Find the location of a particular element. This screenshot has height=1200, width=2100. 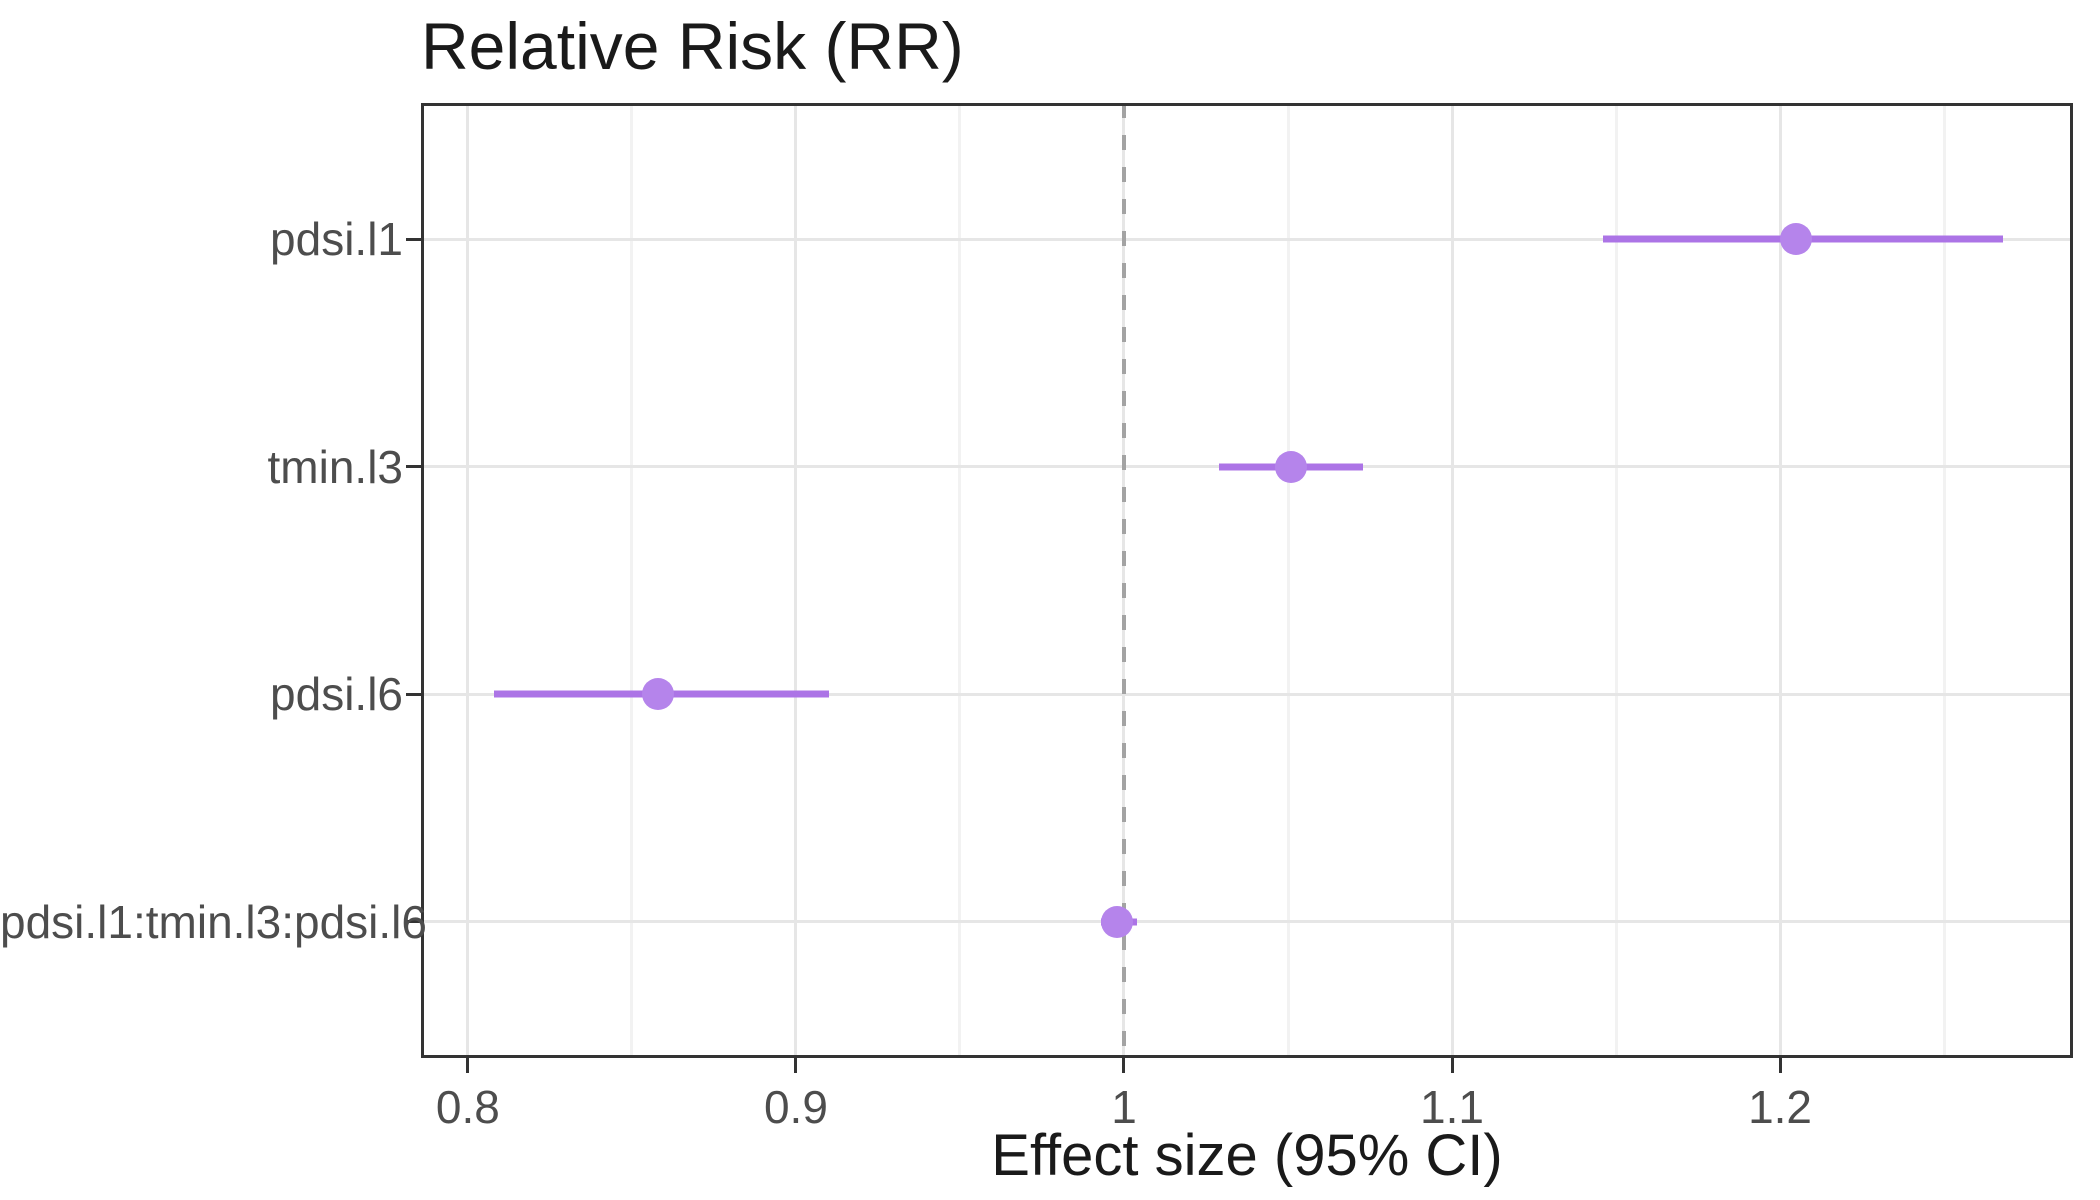

x-axis-title: Effect size (95% CI) is located at coordinates (1247, 1155).